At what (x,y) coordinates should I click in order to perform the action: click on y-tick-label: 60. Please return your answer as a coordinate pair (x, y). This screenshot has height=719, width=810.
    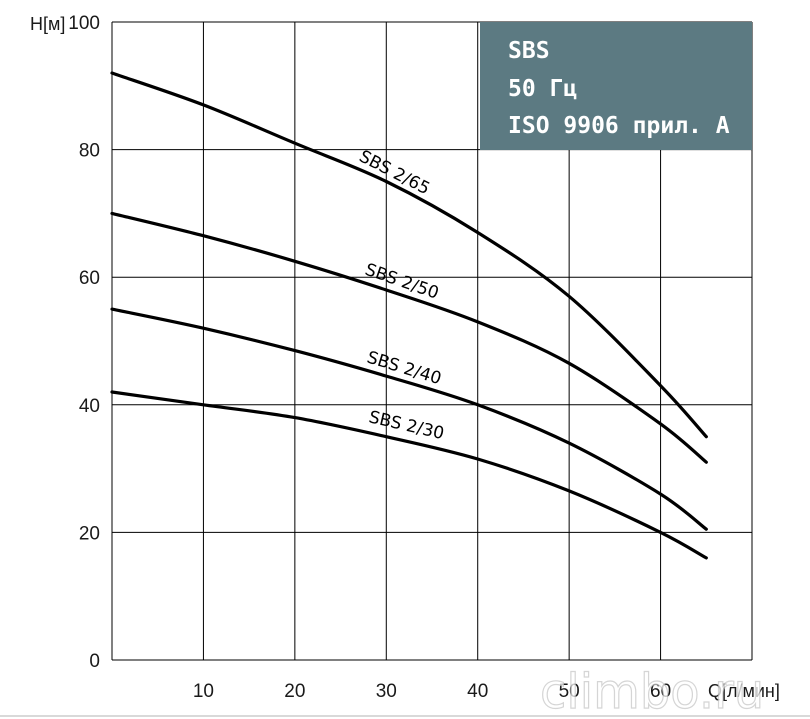
    Looking at the image, I should click on (89, 278).